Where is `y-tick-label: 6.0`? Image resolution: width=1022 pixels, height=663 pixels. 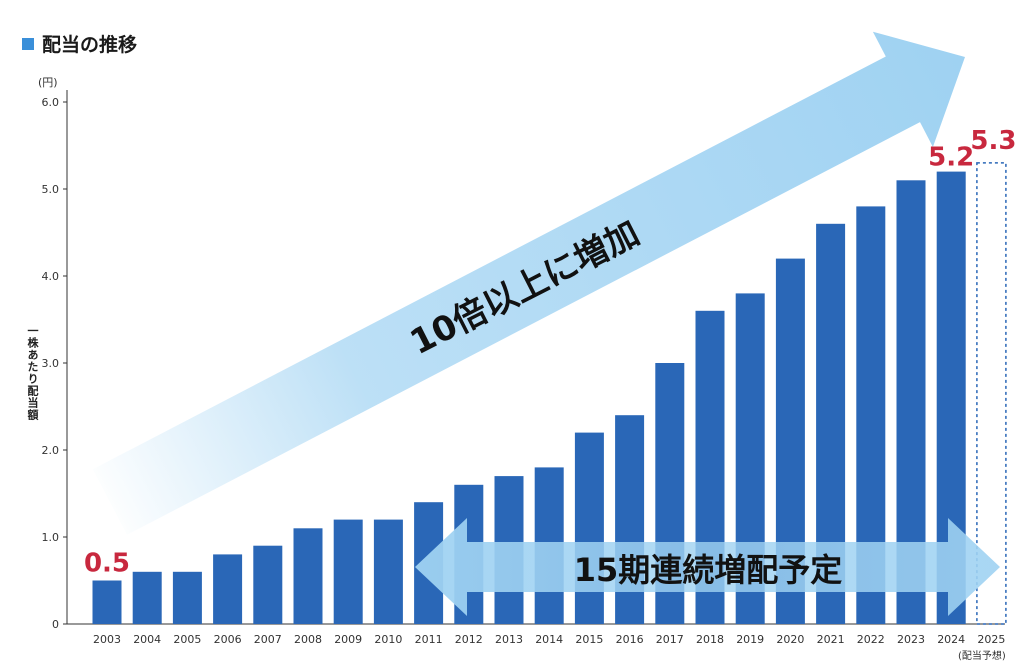
y-tick-label: 6.0 is located at coordinates (51, 102).